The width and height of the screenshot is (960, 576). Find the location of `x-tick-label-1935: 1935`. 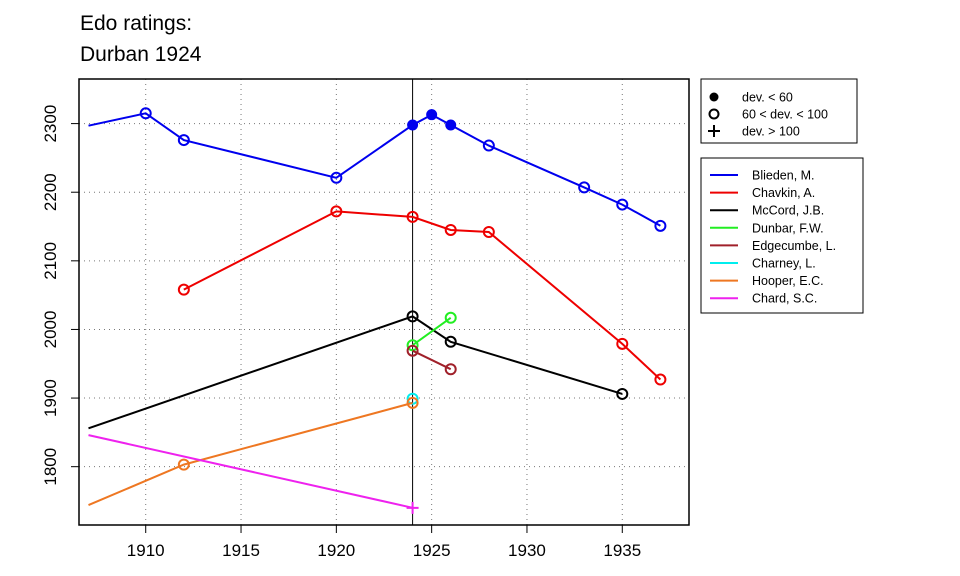

x-tick-label-1935: 1935 is located at coordinates (622, 550).